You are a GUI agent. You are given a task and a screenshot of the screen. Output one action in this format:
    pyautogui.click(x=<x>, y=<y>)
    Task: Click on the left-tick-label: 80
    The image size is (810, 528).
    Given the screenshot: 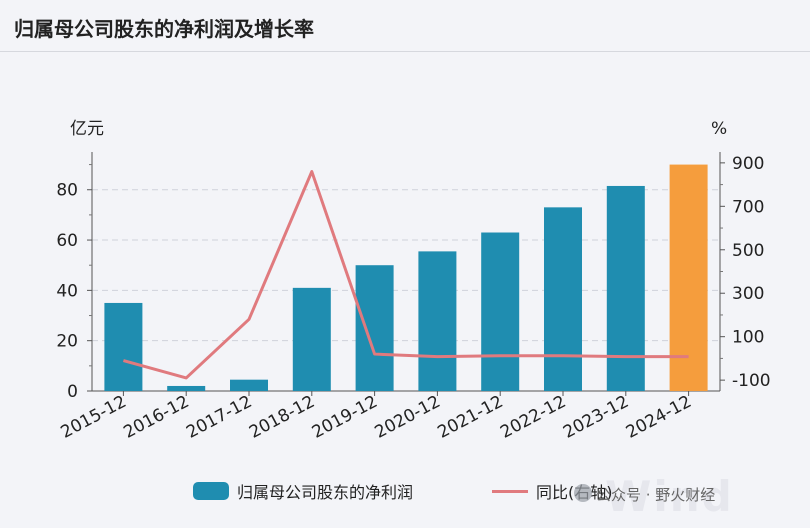 What is the action you would take?
    pyautogui.click(x=67, y=191)
    